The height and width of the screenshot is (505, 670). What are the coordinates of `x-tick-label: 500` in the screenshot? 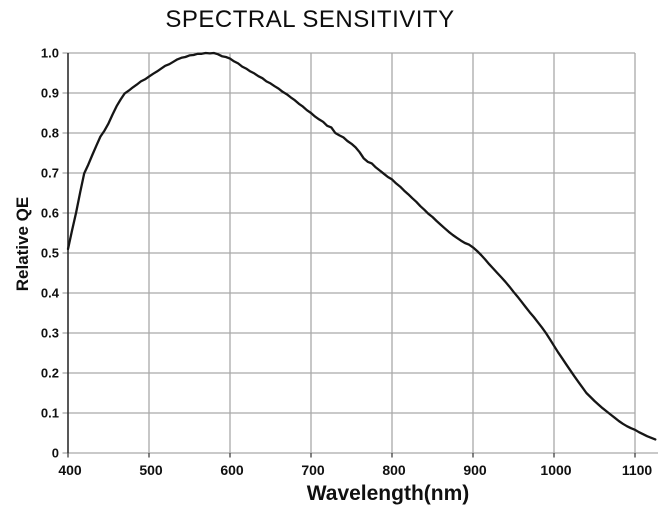 It's located at (151, 470).